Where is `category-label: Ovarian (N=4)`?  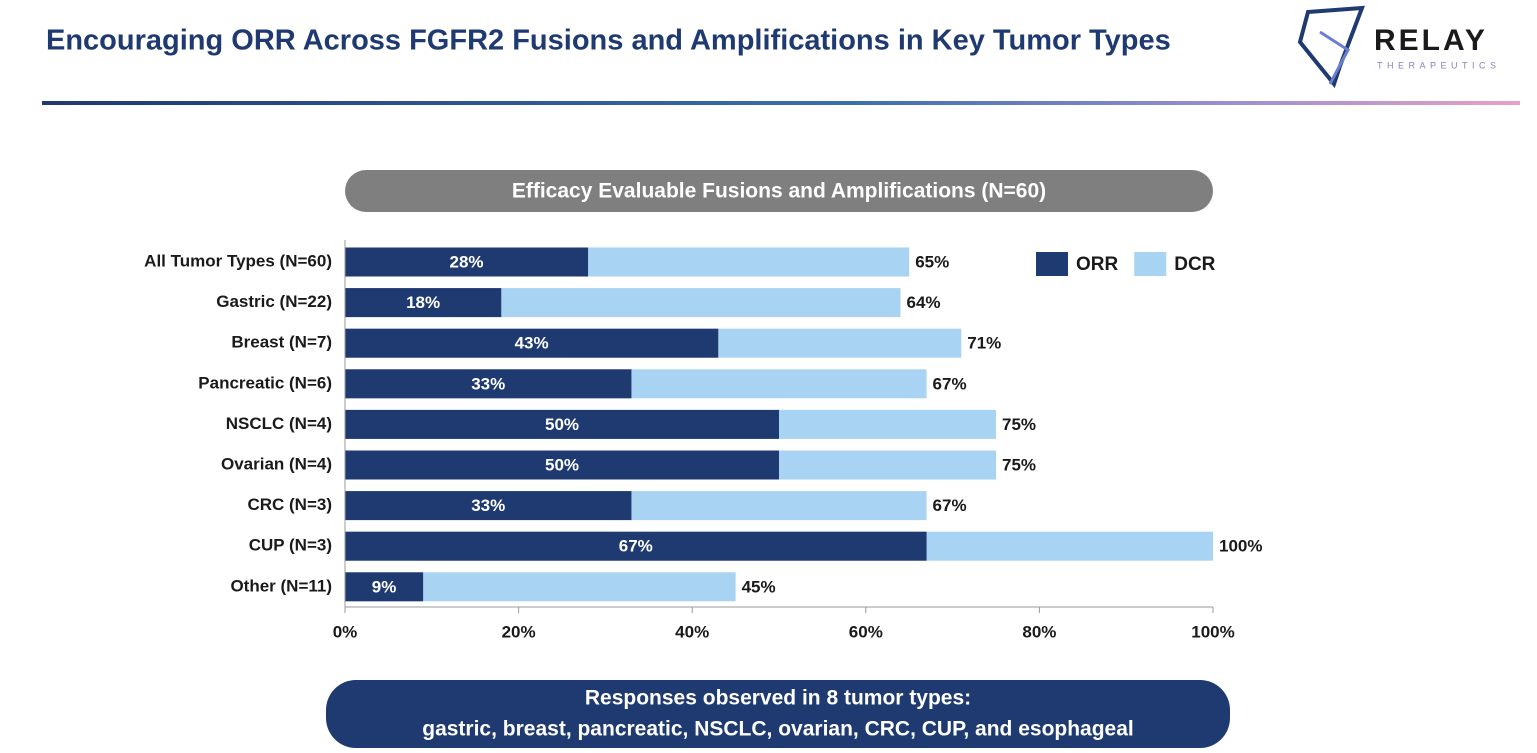
category-label: Ovarian (N=4) is located at coordinates (276, 463).